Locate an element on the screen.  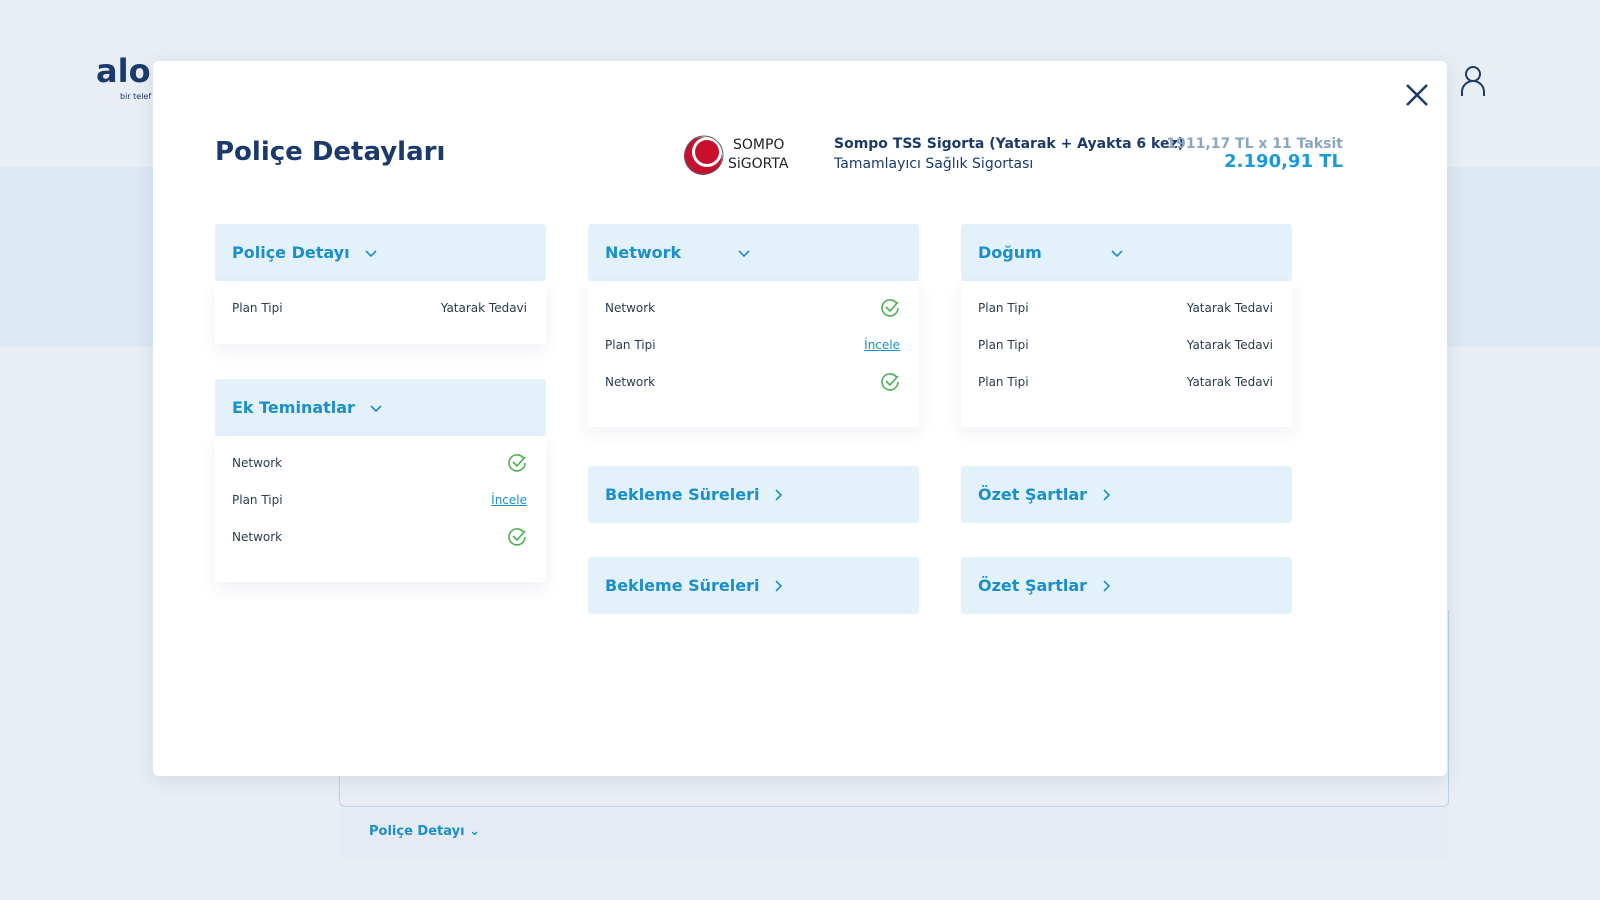
logo: alo is located at coordinates (123, 71).